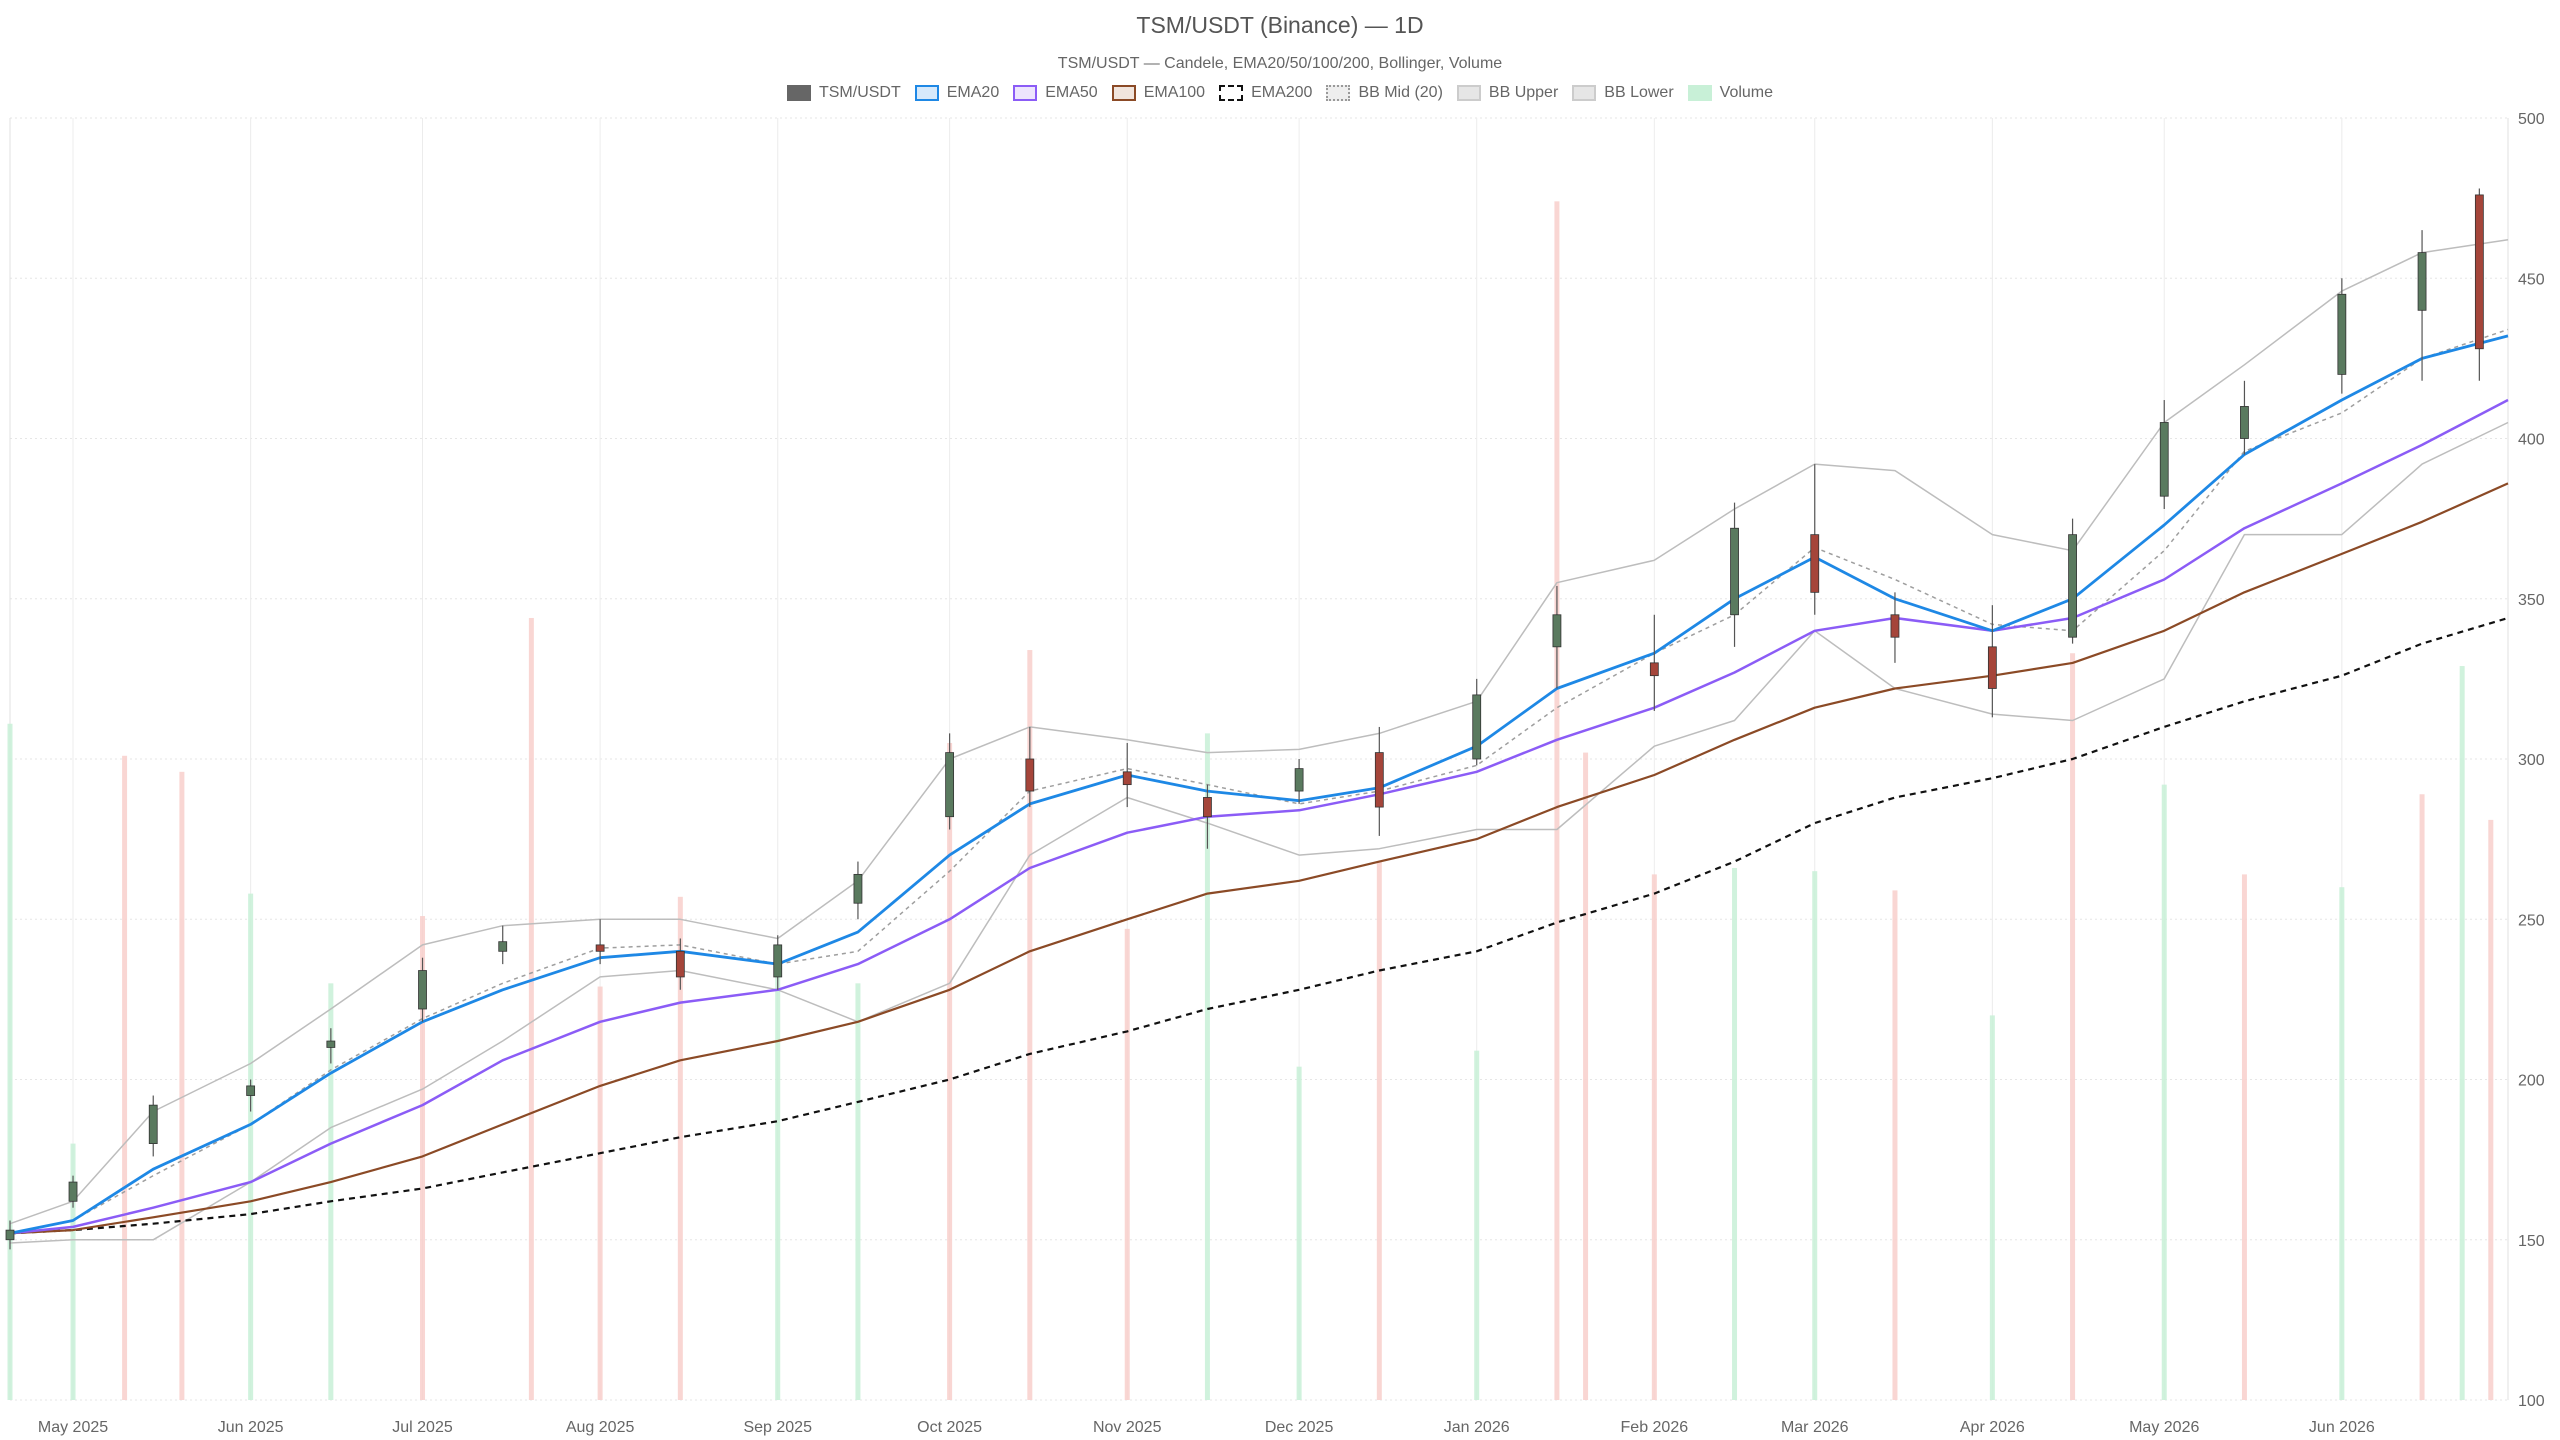 The image size is (2560, 1440). Describe the element at coordinates (2531, 1401) in the screenshot. I see `y-tick-label: 100` at that location.